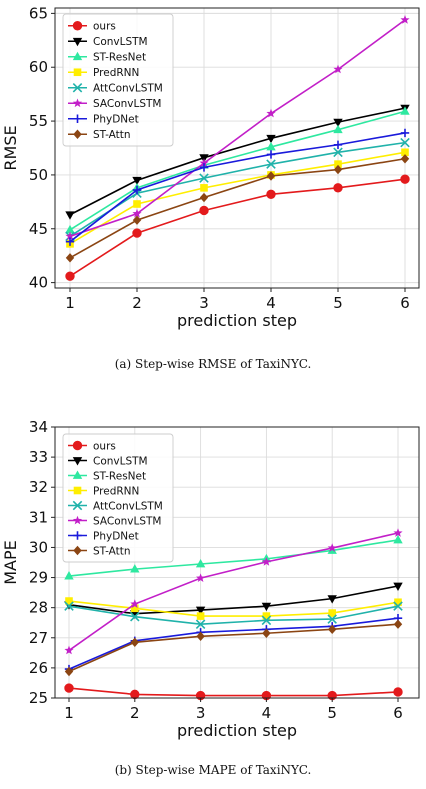 This screenshot has height=789, width=426. I want to click on y-tick-label-1: 25, so click(38, 698).